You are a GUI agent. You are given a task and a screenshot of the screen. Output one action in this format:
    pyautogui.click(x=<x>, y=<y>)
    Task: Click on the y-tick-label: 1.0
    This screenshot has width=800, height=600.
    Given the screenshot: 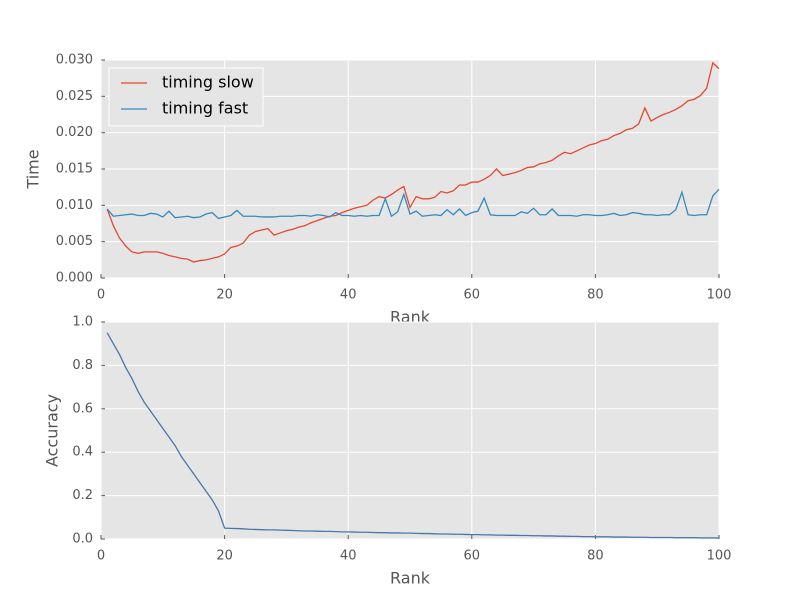 What is the action you would take?
    pyautogui.click(x=82, y=322)
    